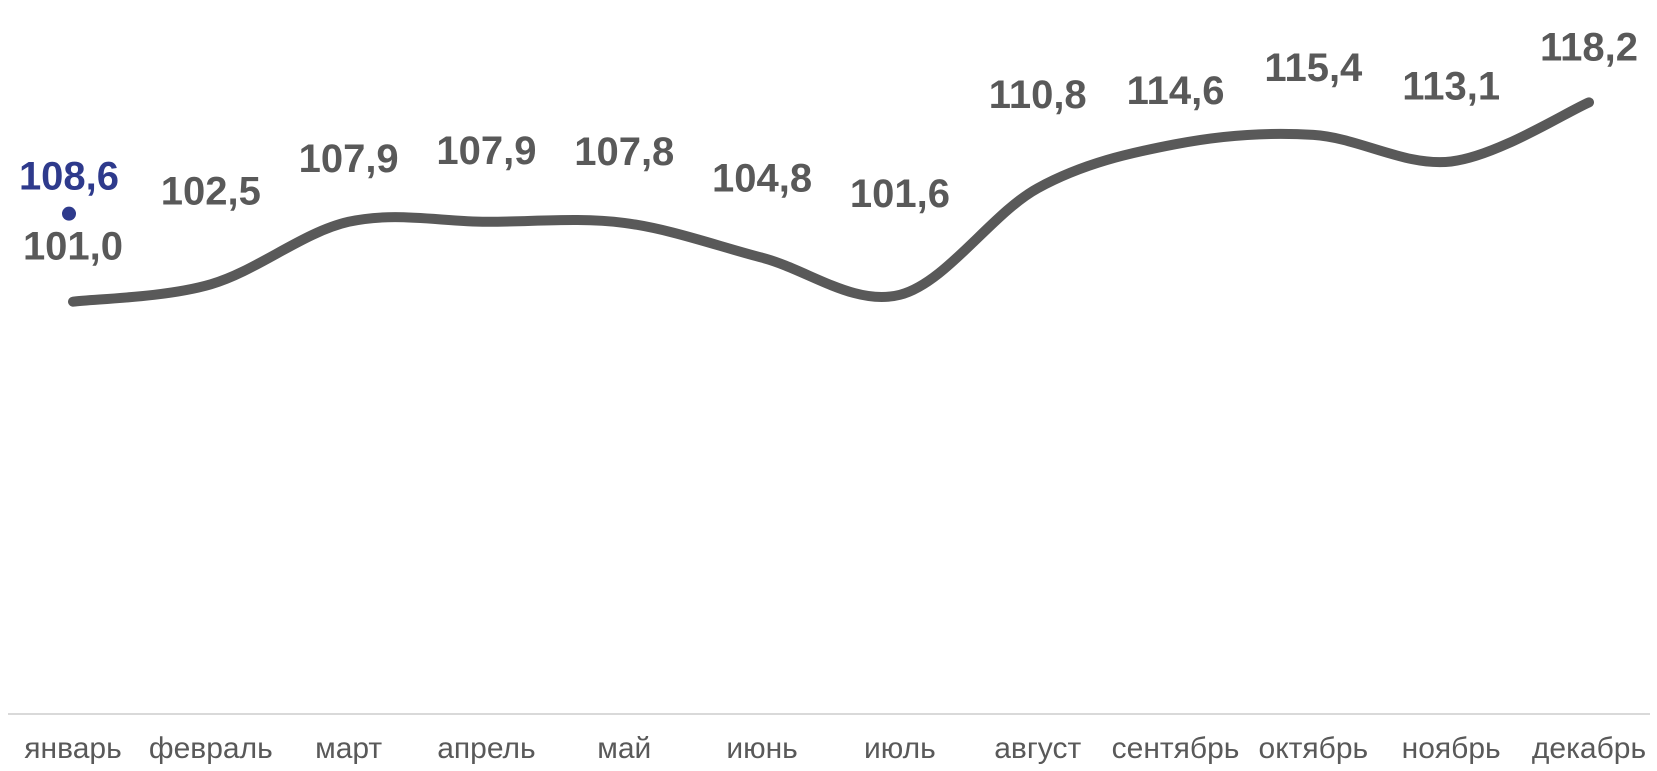 The width and height of the screenshot is (1657, 771). Describe the element at coordinates (900, 194) in the screenshot. I see `data-label: 101,6` at that location.